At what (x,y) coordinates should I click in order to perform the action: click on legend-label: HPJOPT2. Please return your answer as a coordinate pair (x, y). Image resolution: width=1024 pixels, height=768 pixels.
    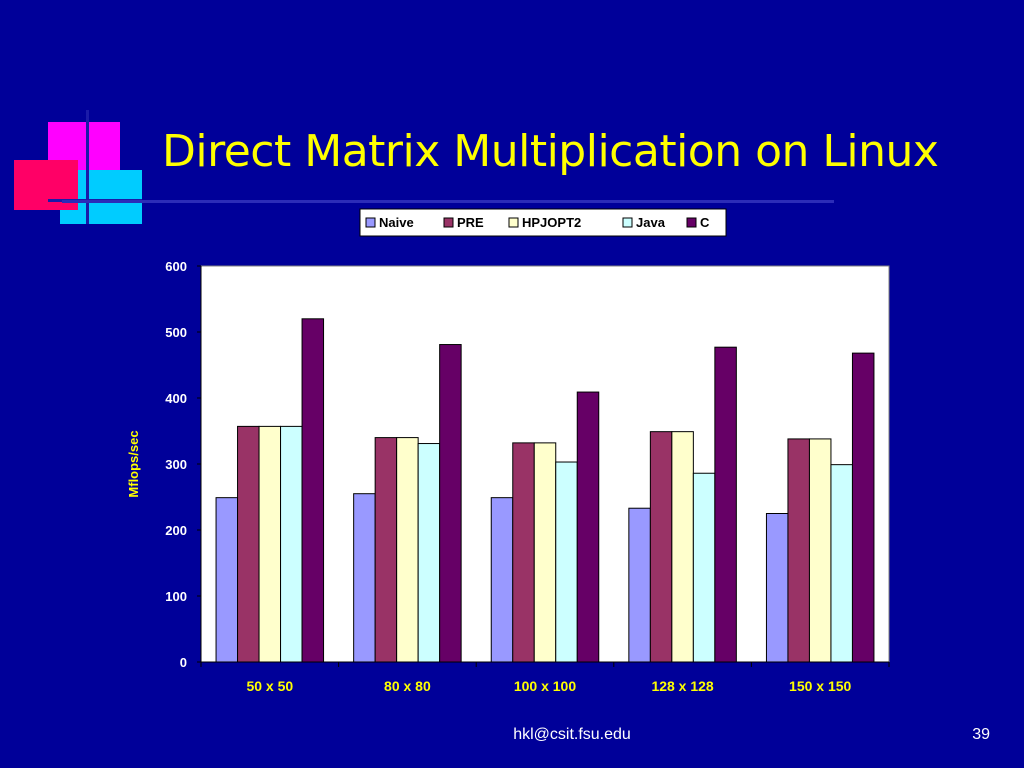
    Looking at the image, I should click on (551, 222).